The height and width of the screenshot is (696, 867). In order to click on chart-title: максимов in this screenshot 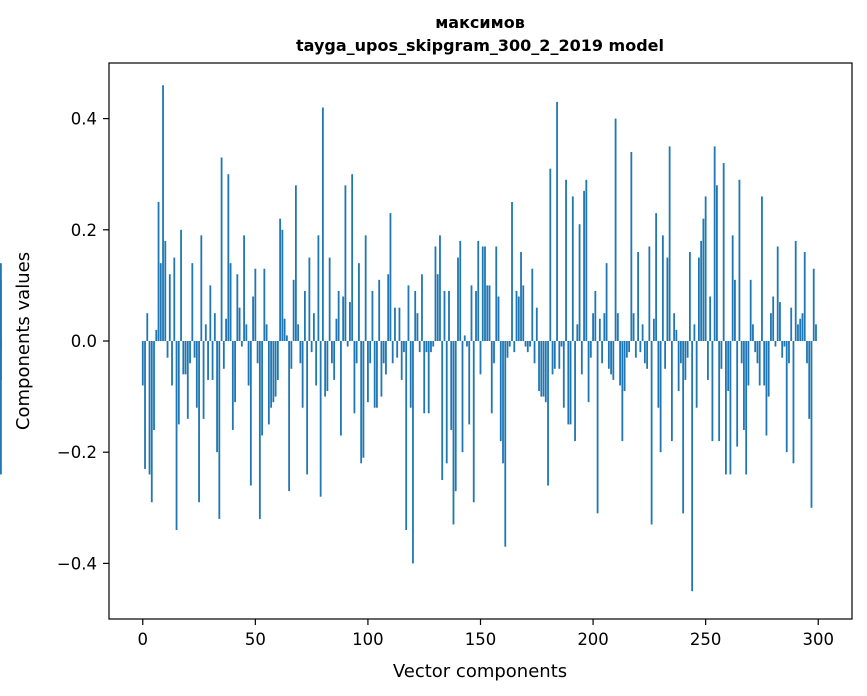, I will do `click(480, 22)`.